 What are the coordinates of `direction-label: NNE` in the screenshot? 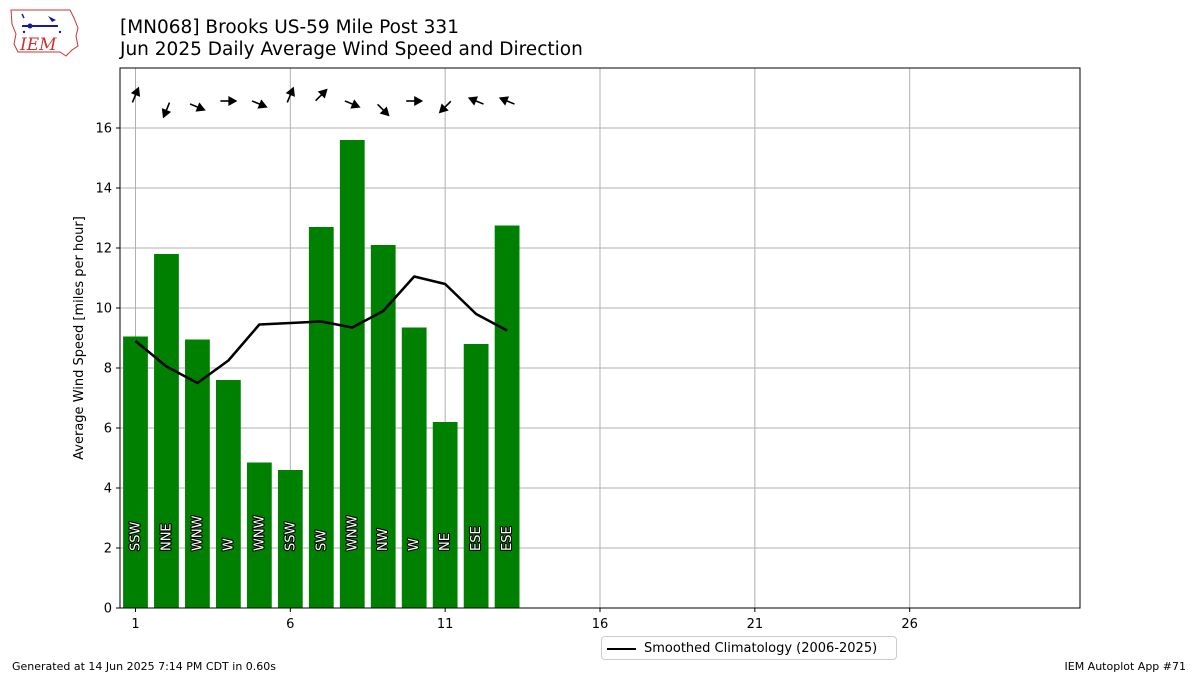 It's located at (166, 537).